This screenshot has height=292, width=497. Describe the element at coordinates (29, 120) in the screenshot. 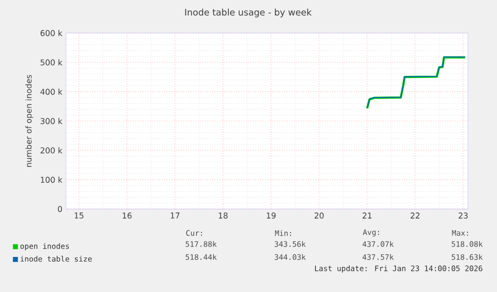

I see `y-axis-title: number of open inodes` at that location.